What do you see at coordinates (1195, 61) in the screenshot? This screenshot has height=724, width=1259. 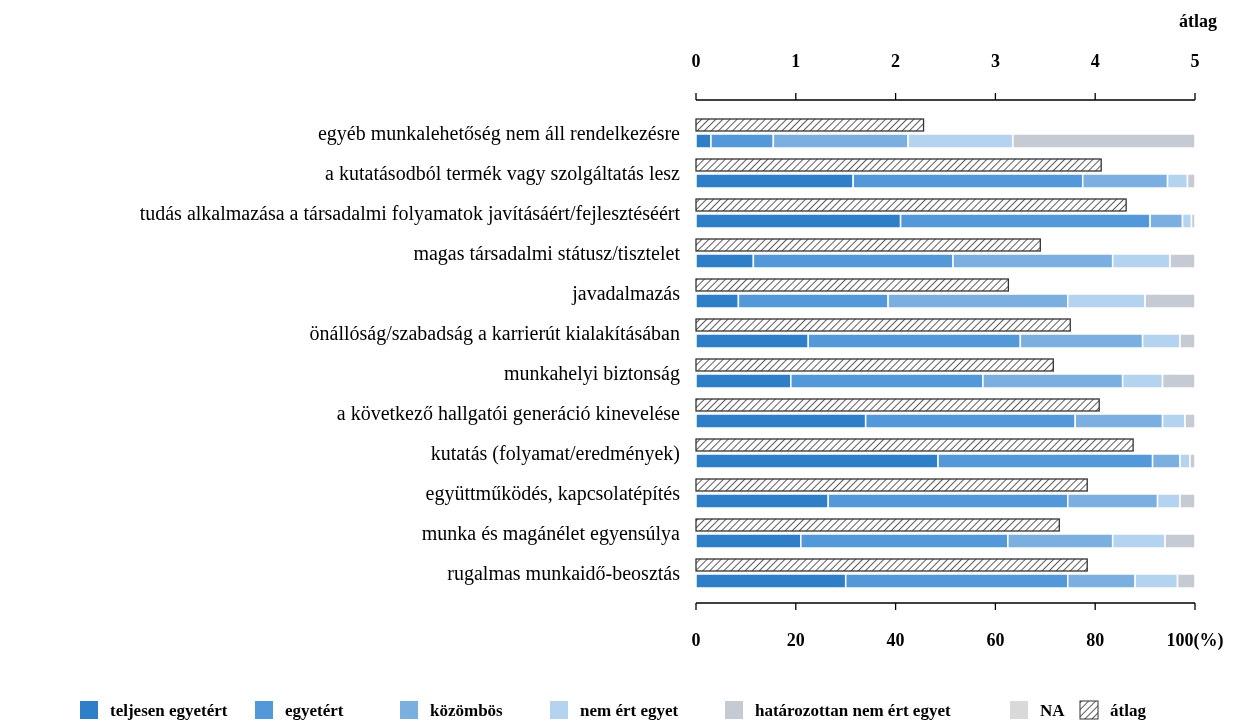 I see `x-tick-label: 5` at bounding box center [1195, 61].